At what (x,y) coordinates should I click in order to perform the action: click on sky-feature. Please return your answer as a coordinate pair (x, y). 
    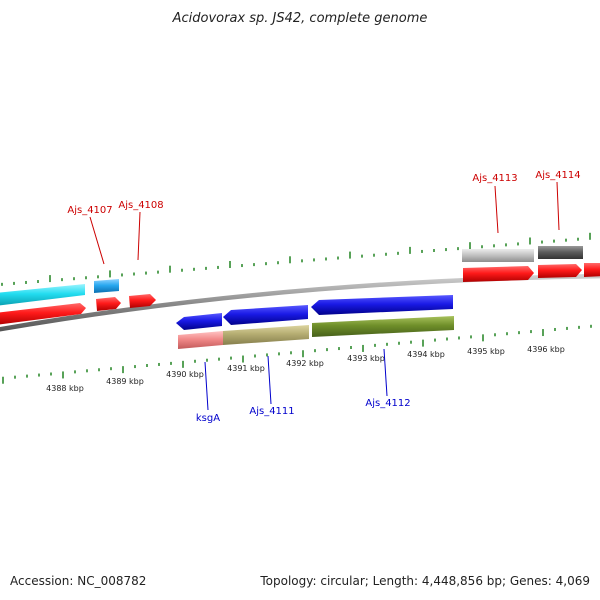
    Looking at the image, I should click on (106, 286).